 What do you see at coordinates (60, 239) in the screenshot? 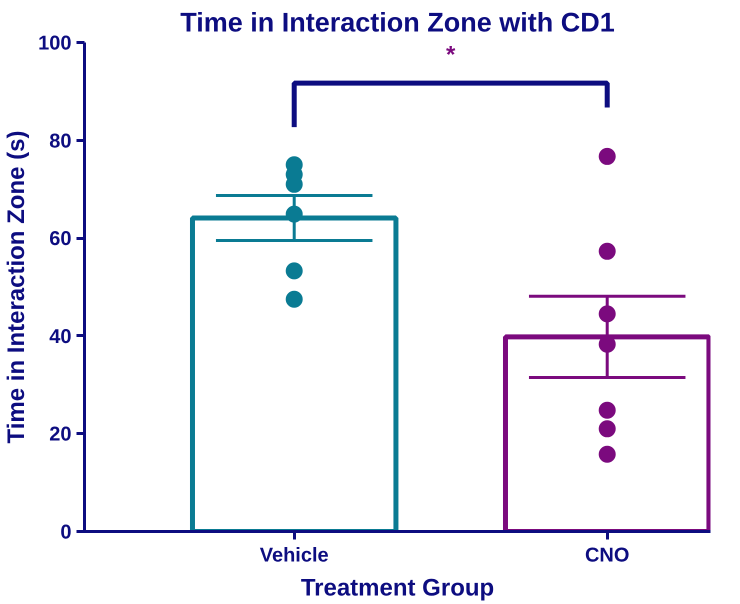
I see `y-tick-label: 60` at bounding box center [60, 239].